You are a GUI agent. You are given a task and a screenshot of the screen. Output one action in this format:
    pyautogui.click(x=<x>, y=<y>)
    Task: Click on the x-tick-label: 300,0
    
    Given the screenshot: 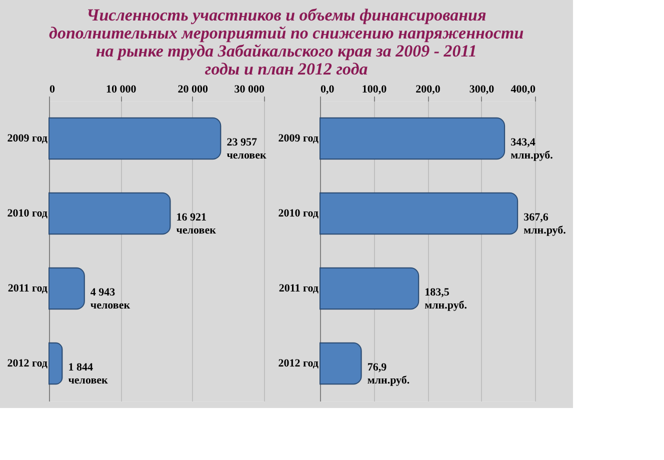 What is the action you would take?
    pyautogui.click(x=482, y=90)
    